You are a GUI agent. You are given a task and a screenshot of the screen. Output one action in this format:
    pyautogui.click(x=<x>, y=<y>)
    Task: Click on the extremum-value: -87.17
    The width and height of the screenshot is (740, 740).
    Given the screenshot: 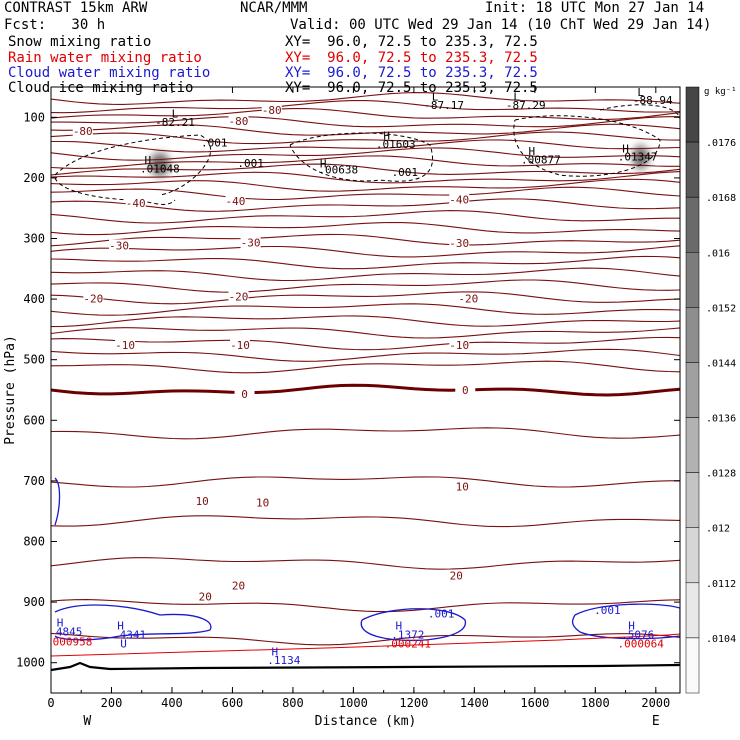 What is the action you would take?
    pyautogui.click(x=444, y=105)
    